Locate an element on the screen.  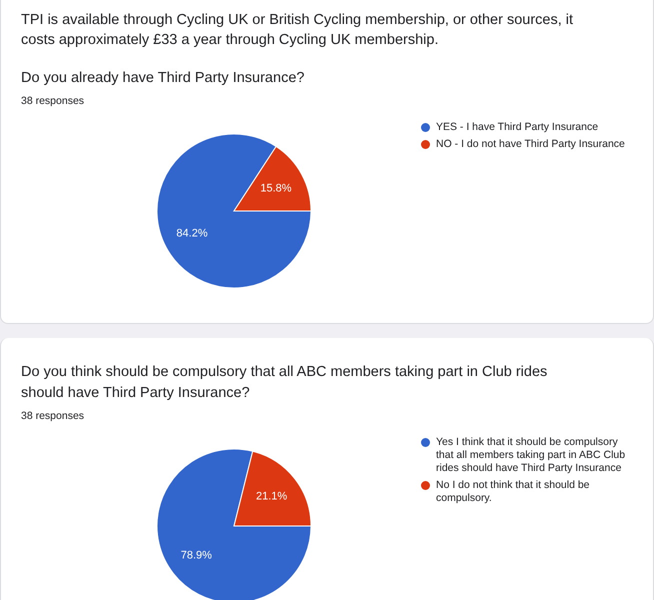
chart-title: Do you already have Third Party Insurance? is located at coordinates (163, 78).